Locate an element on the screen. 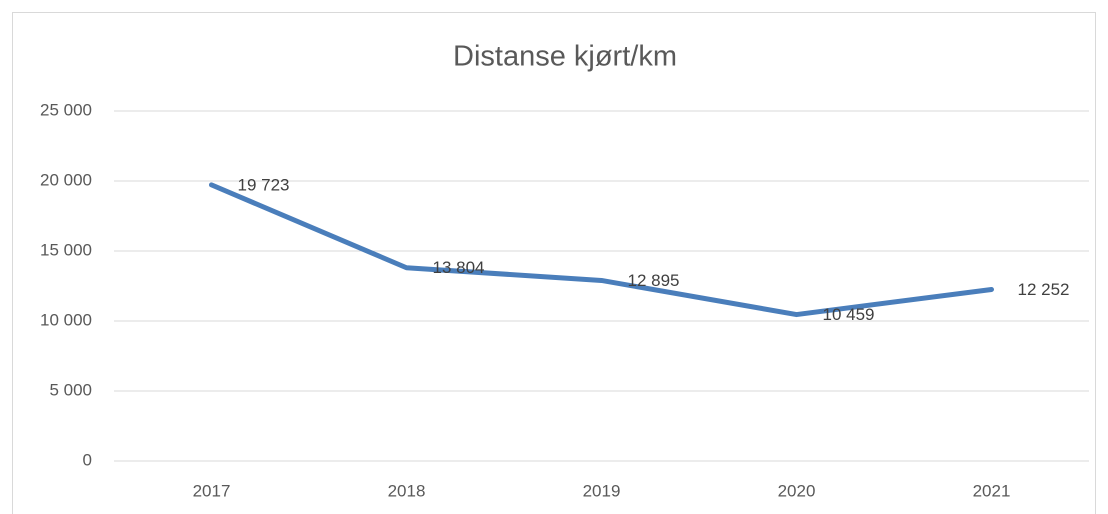 This screenshot has height=514, width=1108. data-label: 12 895 is located at coordinates (654, 280).